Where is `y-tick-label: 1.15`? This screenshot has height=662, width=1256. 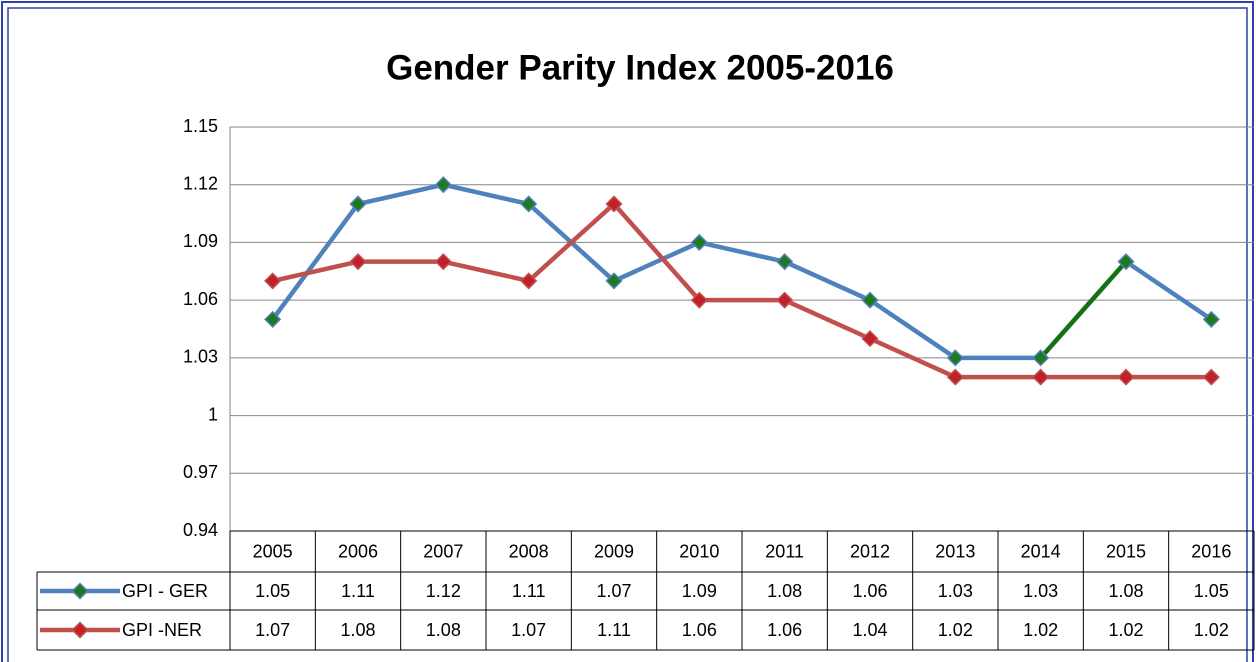
y-tick-label: 1.15 is located at coordinates (200, 126).